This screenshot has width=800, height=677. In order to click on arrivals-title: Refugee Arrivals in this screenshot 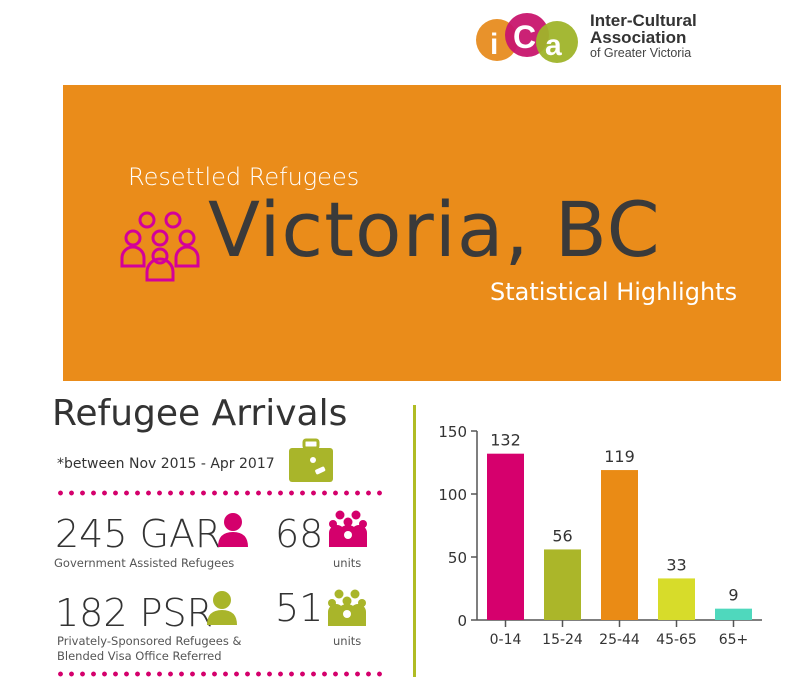, I will do `click(200, 413)`.